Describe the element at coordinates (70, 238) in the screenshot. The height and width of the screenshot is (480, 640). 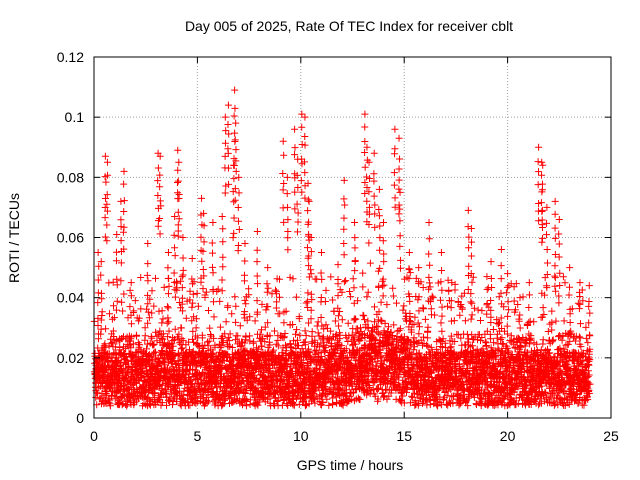
I see `y-tick-label: 0.06` at that location.